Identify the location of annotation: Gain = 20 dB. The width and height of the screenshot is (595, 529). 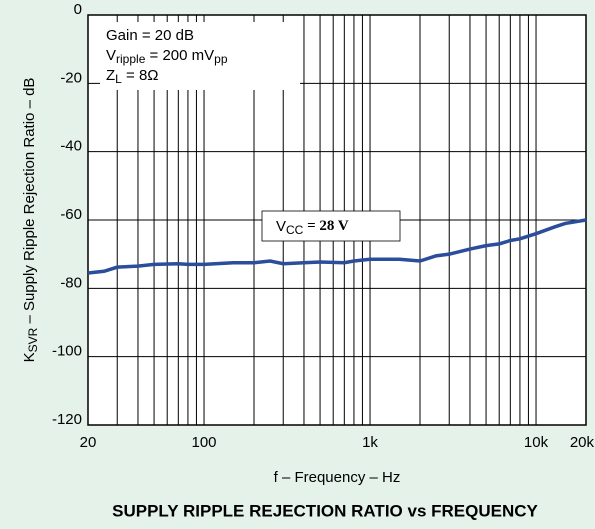
(150, 35).